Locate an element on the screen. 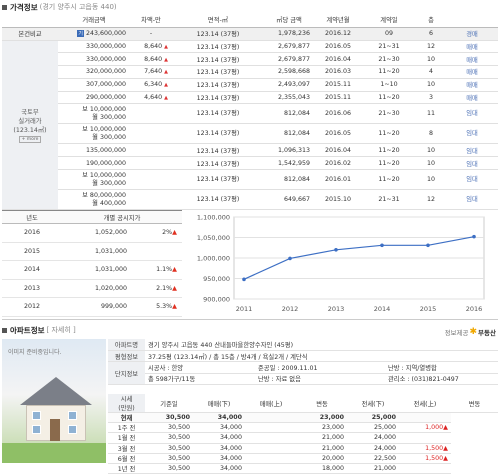 The image size is (500, 474). y-tick-label: 900,000 is located at coordinates (216, 300).